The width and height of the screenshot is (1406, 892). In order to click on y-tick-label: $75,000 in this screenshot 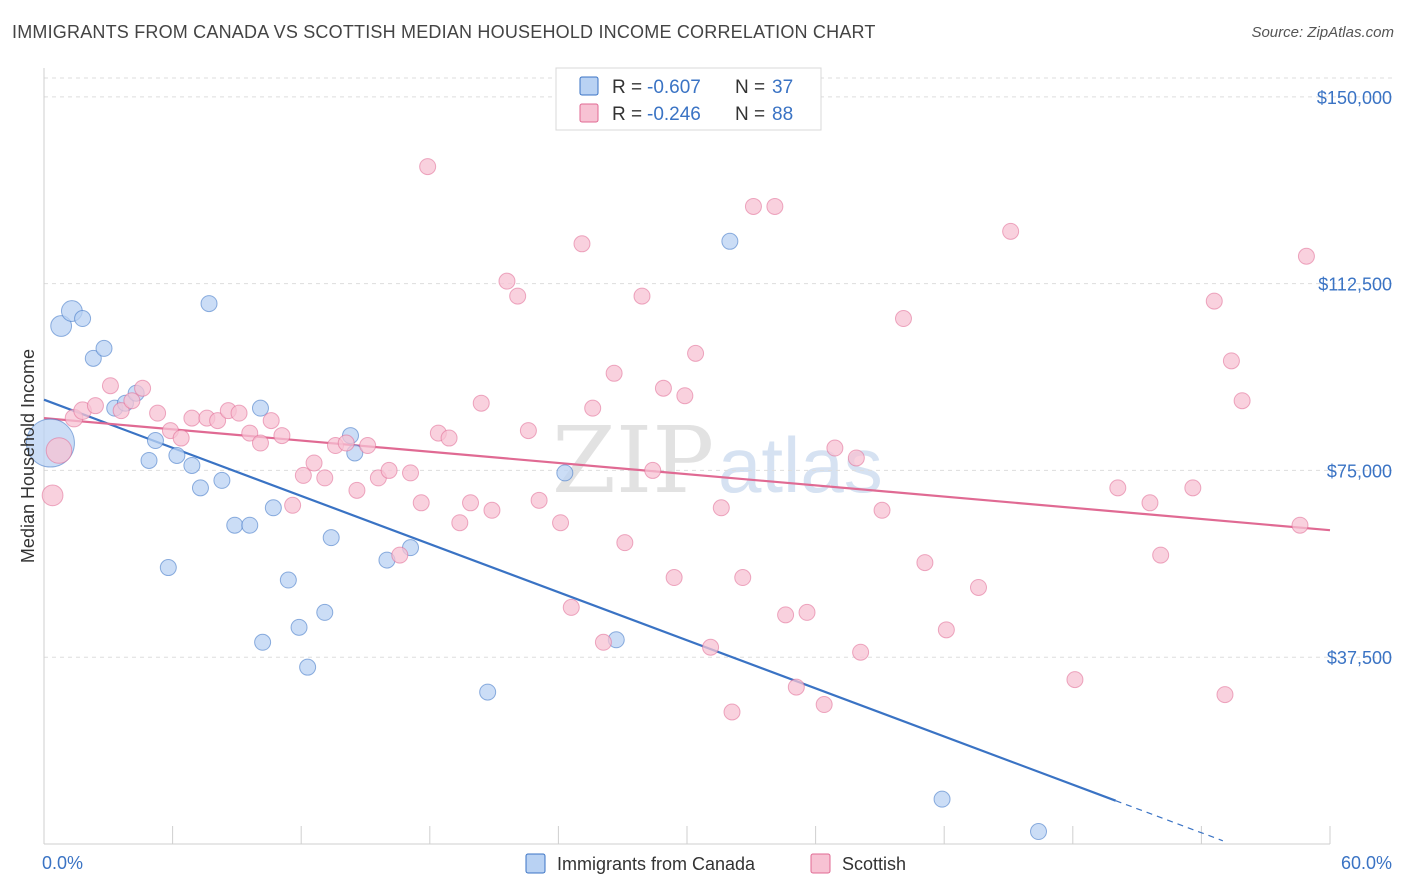, I will do `click(1359, 471)`.